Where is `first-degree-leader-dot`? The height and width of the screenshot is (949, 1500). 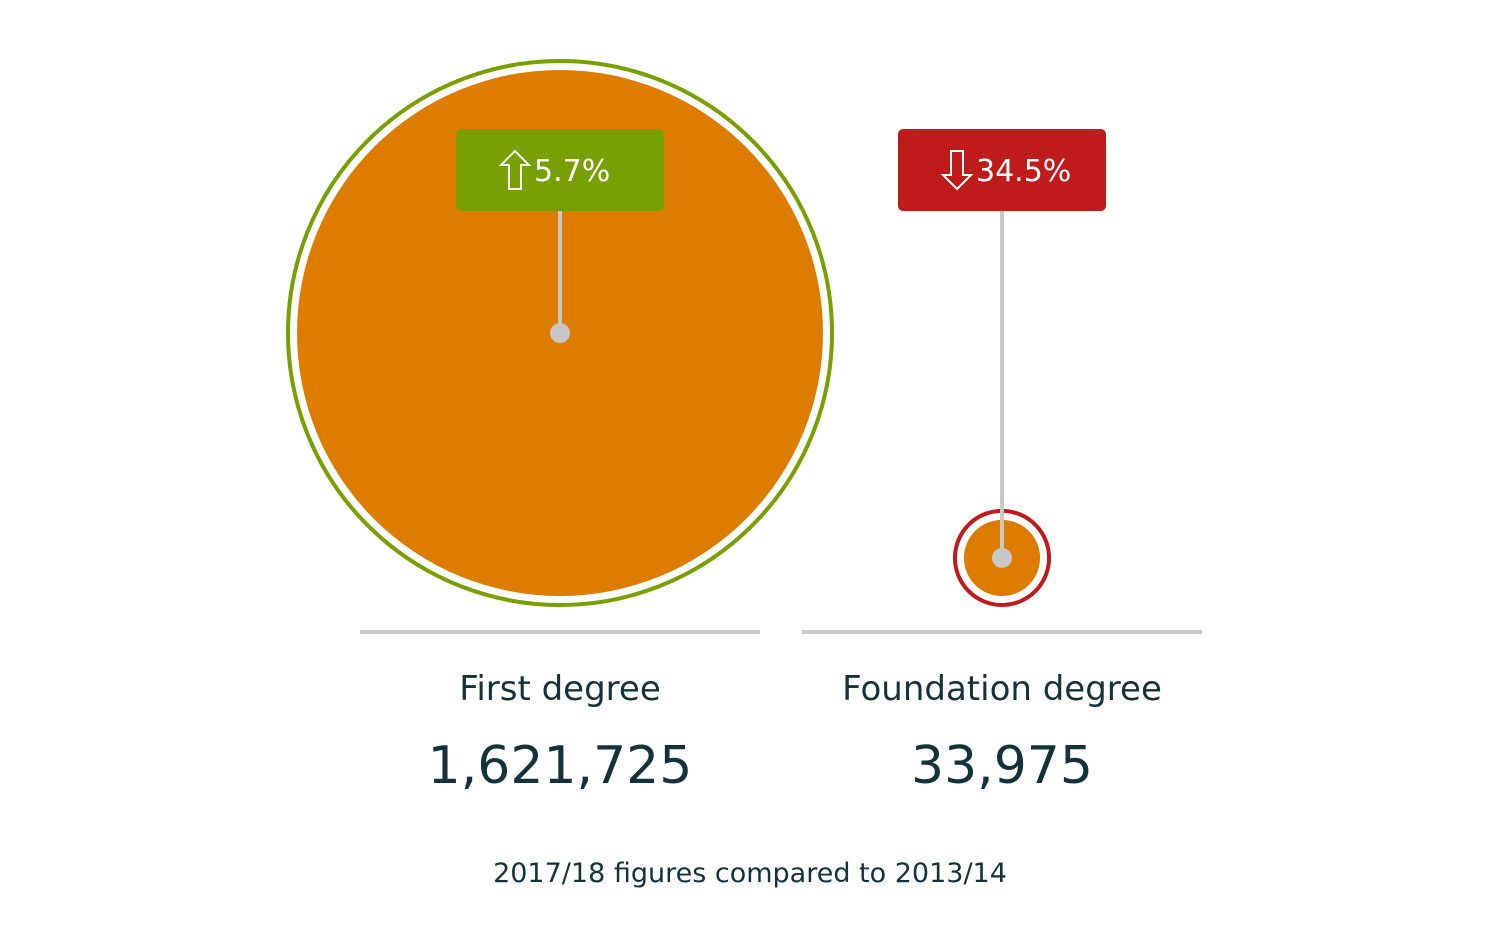 first-degree-leader-dot is located at coordinates (560, 333).